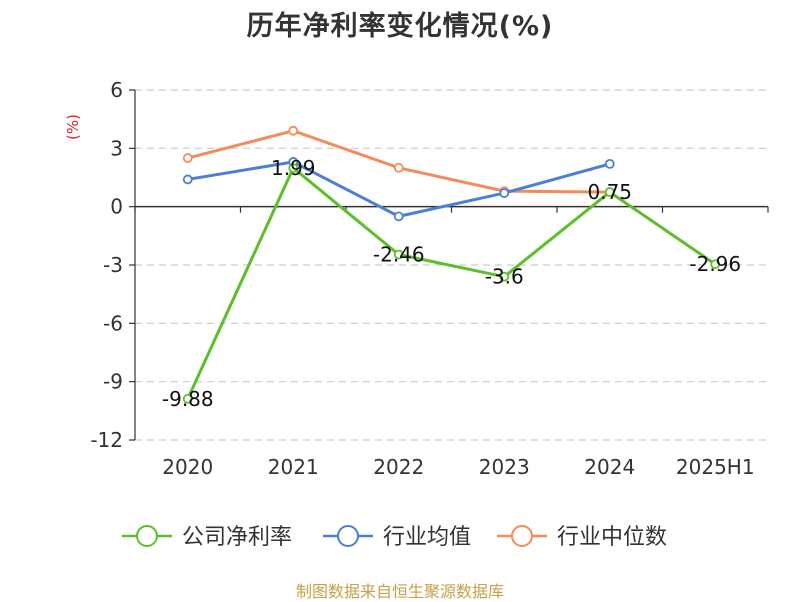  Describe the element at coordinates (73, 127) in the screenshot. I see `y-axis-label: (%)` at that location.